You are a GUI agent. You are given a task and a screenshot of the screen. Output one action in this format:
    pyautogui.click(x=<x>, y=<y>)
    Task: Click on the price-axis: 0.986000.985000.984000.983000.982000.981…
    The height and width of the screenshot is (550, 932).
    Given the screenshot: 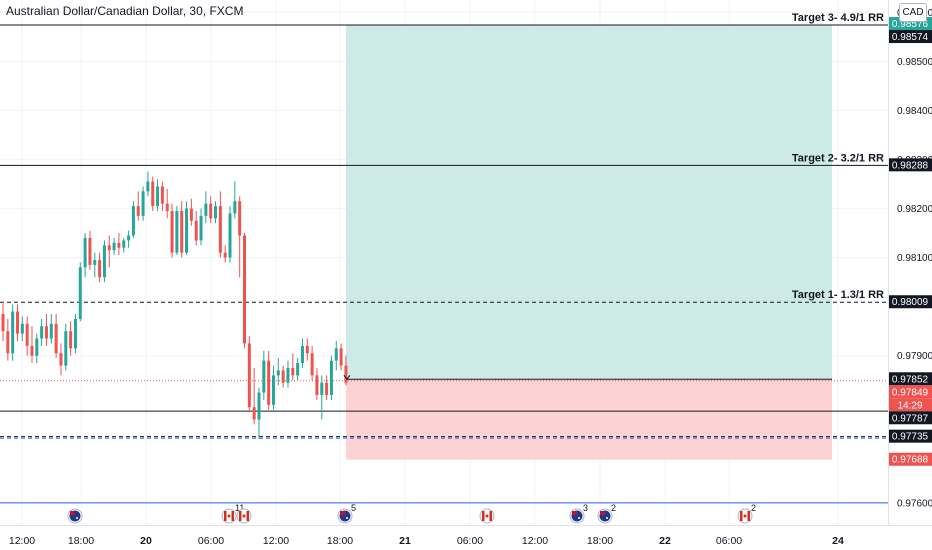 What is the action you would take?
    pyautogui.click(x=910, y=262)
    